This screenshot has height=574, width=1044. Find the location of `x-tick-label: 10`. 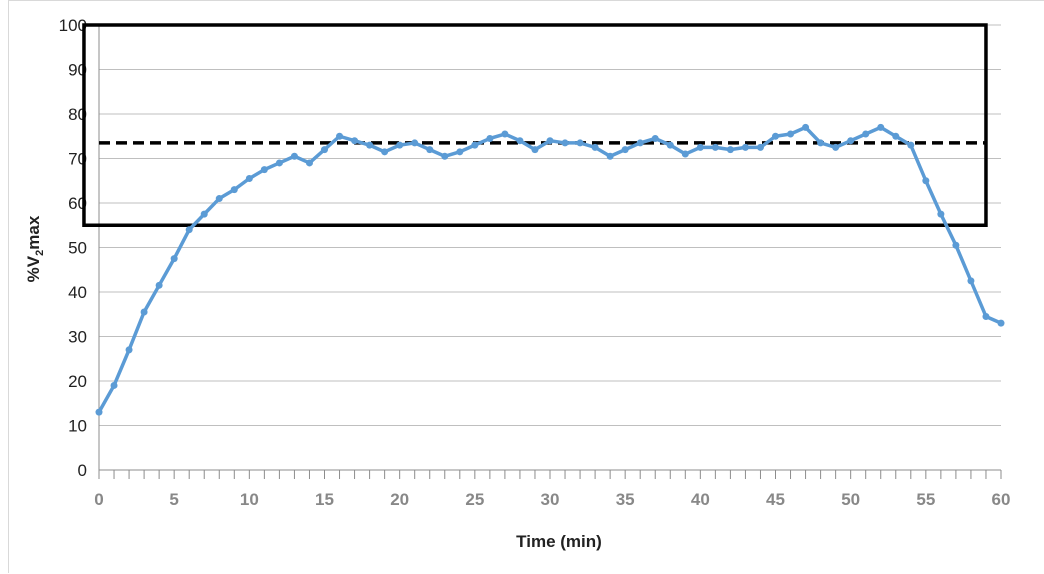

x-tick-label: 10 is located at coordinates (249, 499).